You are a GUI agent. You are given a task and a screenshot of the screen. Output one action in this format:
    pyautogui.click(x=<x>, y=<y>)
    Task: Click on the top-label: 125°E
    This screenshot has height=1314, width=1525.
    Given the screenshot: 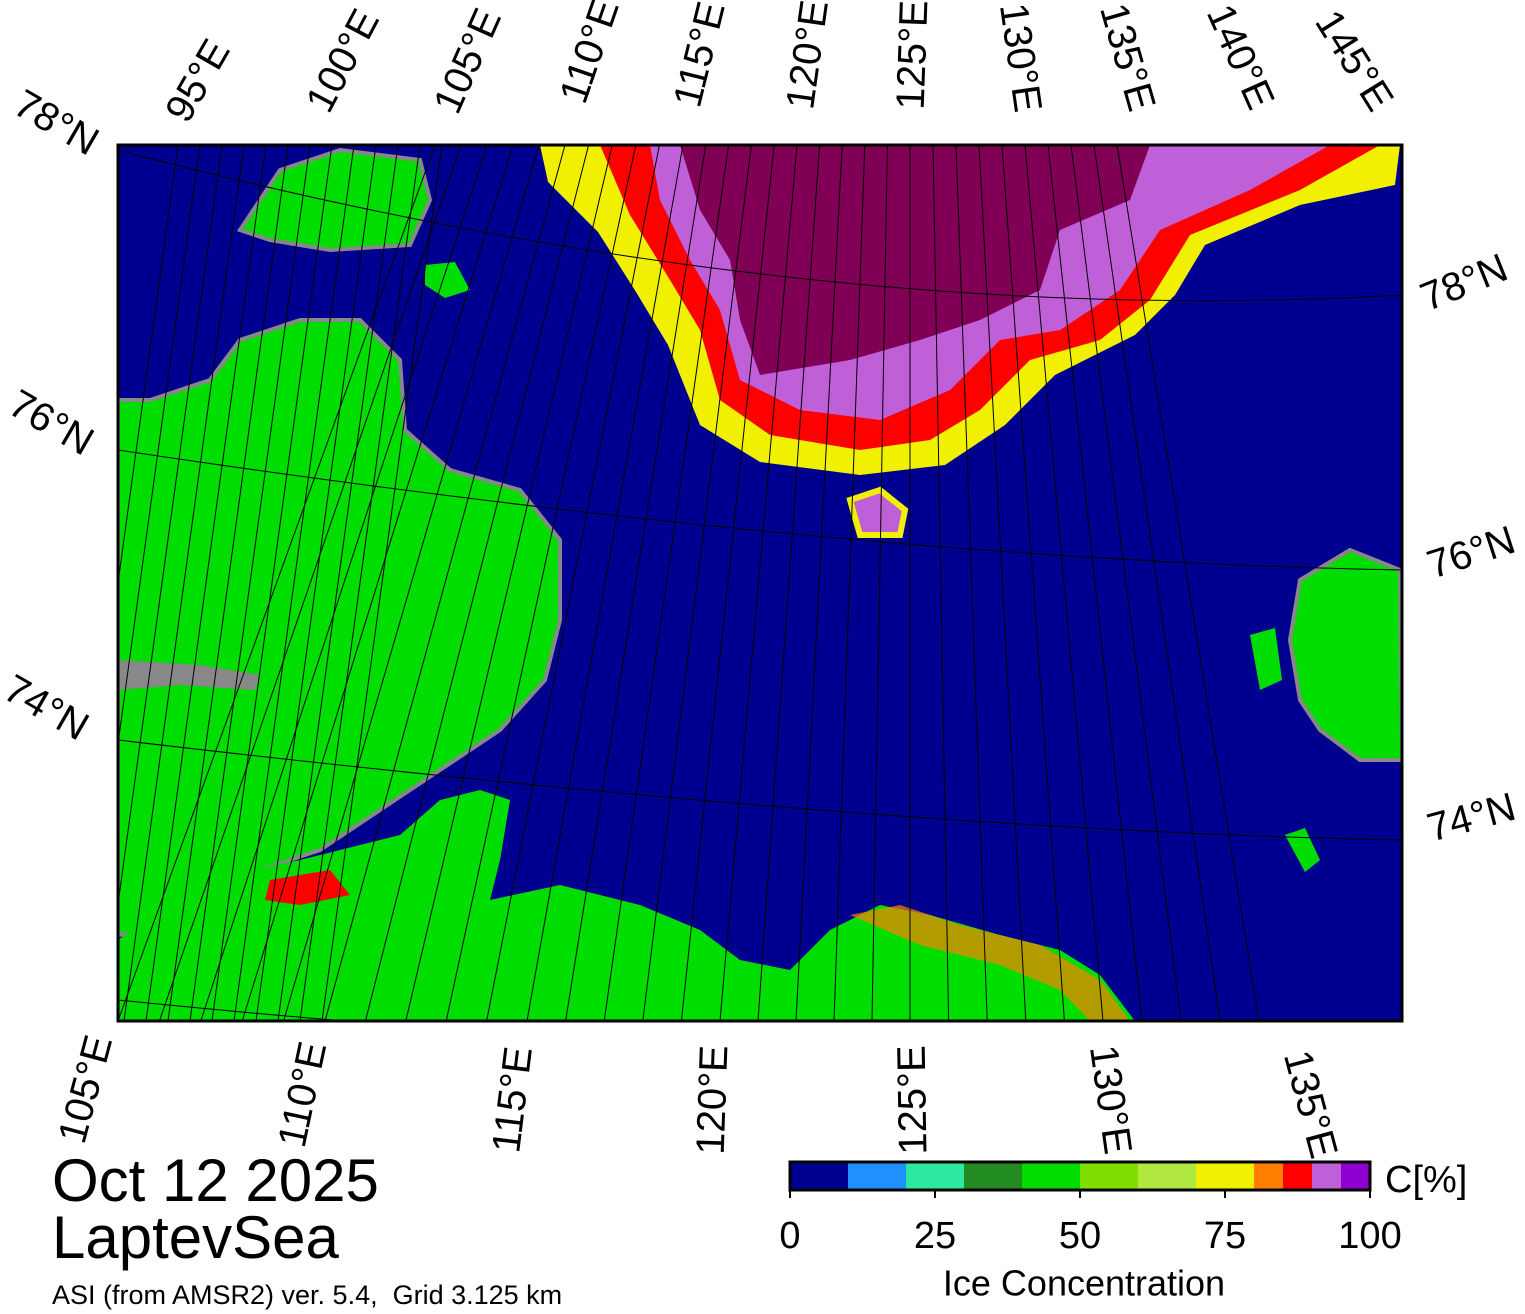 What is the action you would take?
    pyautogui.click(x=913, y=55)
    